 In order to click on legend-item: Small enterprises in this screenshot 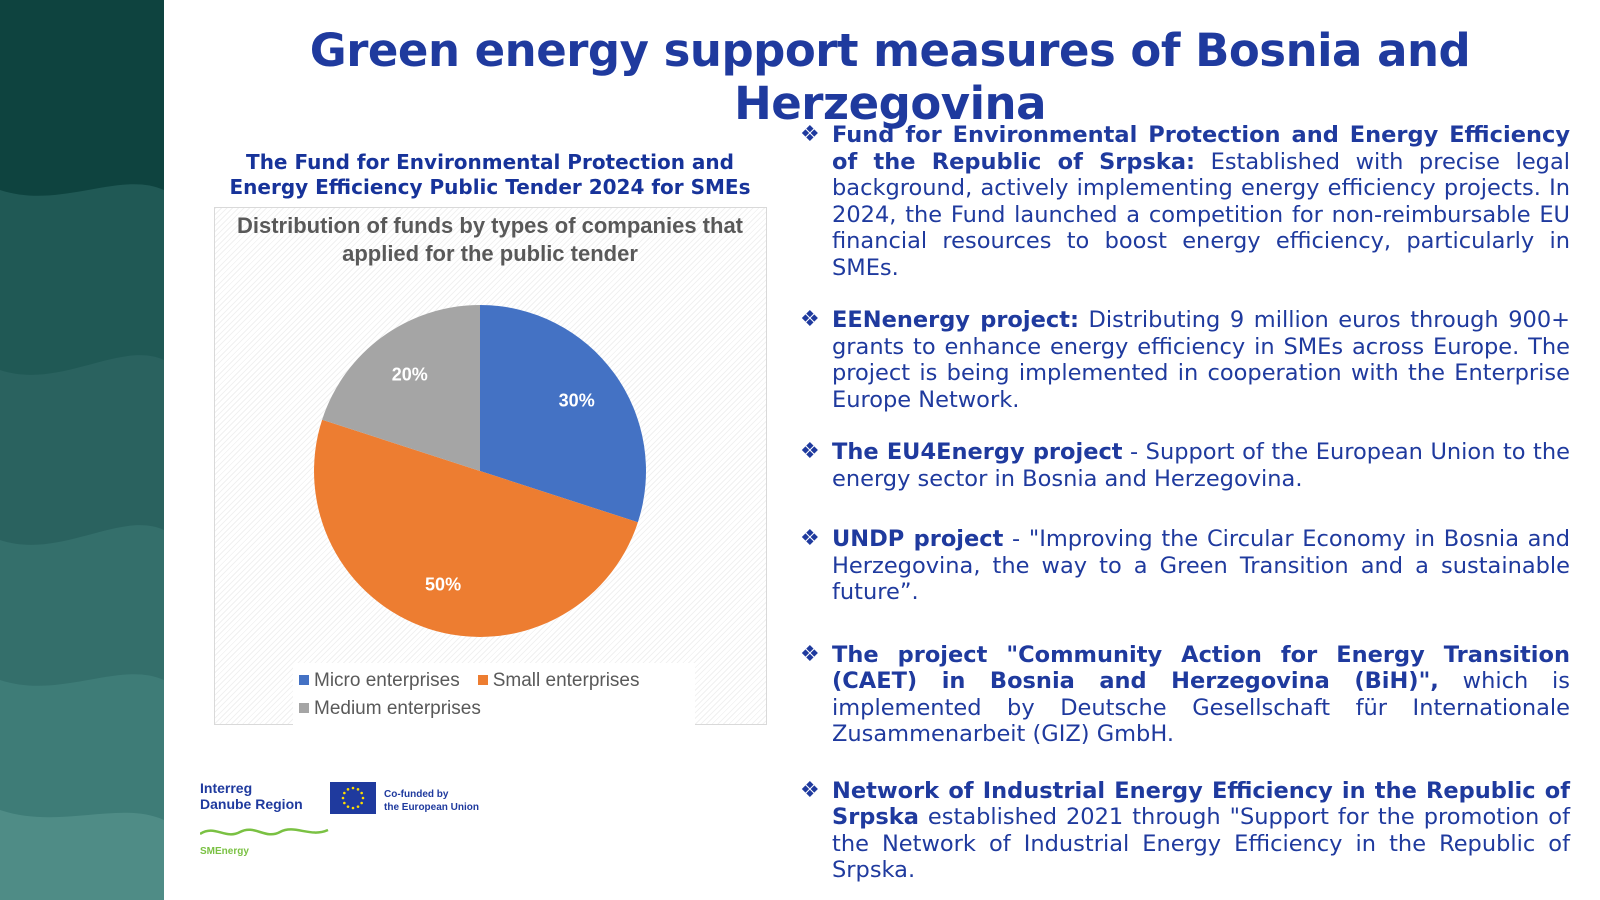, I will do `click(558, 681)`.